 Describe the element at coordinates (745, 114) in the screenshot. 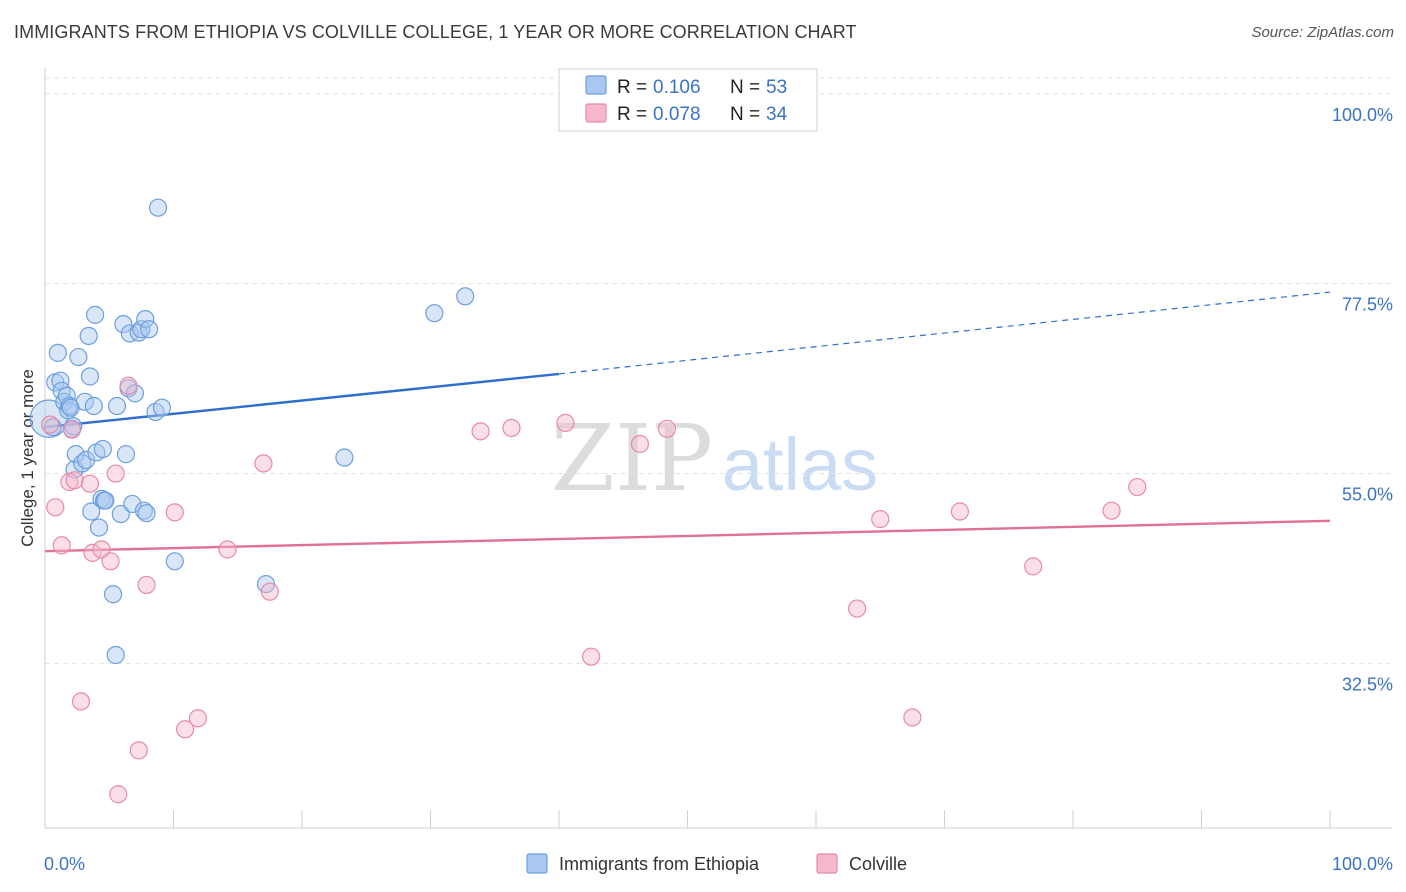

I see `legend-n-label-pink: N =` at that location.